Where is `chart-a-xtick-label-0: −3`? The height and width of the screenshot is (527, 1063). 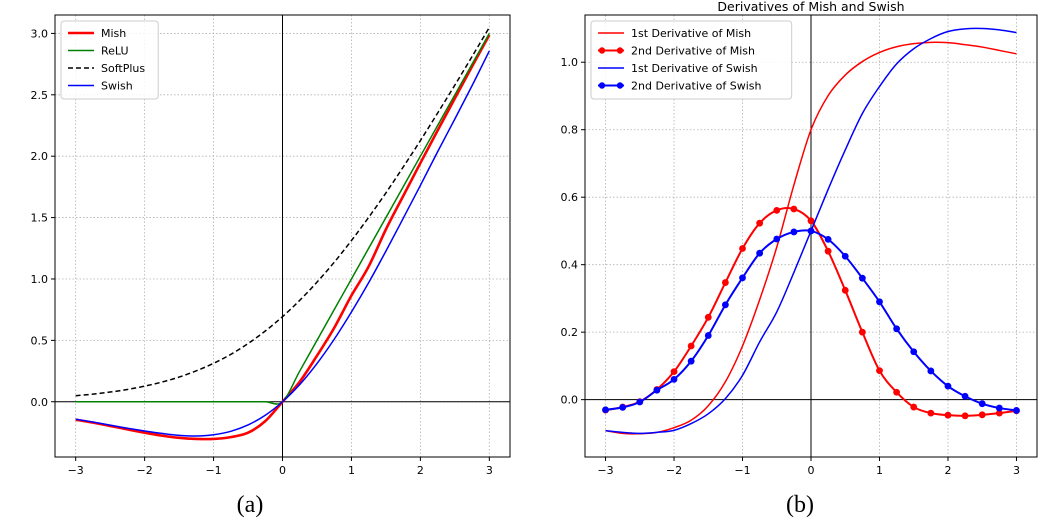
chart-a-xtick-label-0: −3 is located at coordinates (76, 470).